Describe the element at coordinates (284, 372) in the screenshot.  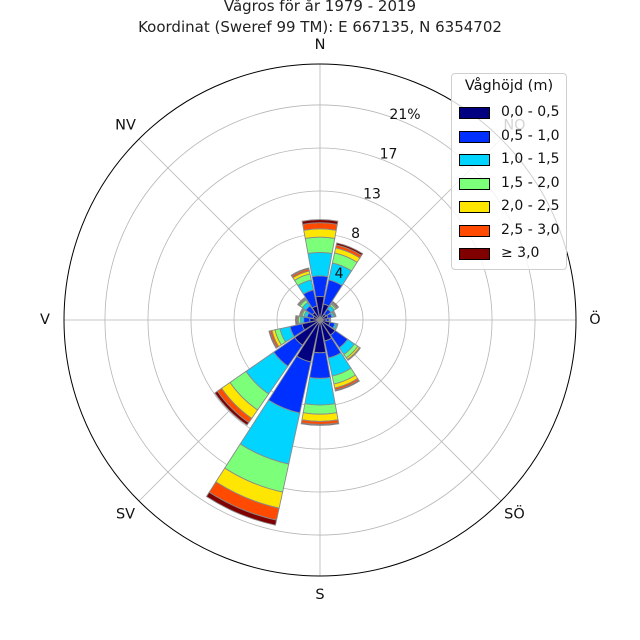
I see `bar-sectors` at that location.